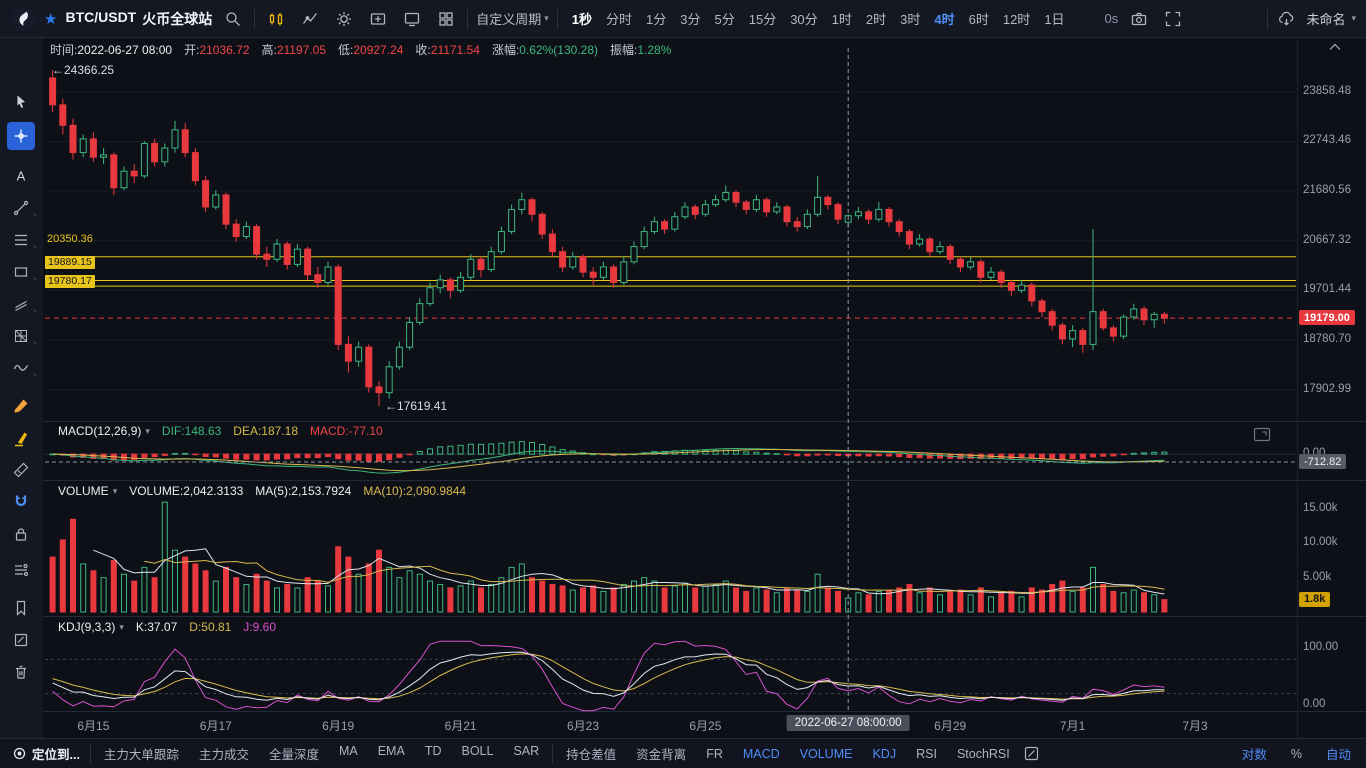 The image size is (1366, 768). I want to click on interval-6时: 6时, so click(978, 19).